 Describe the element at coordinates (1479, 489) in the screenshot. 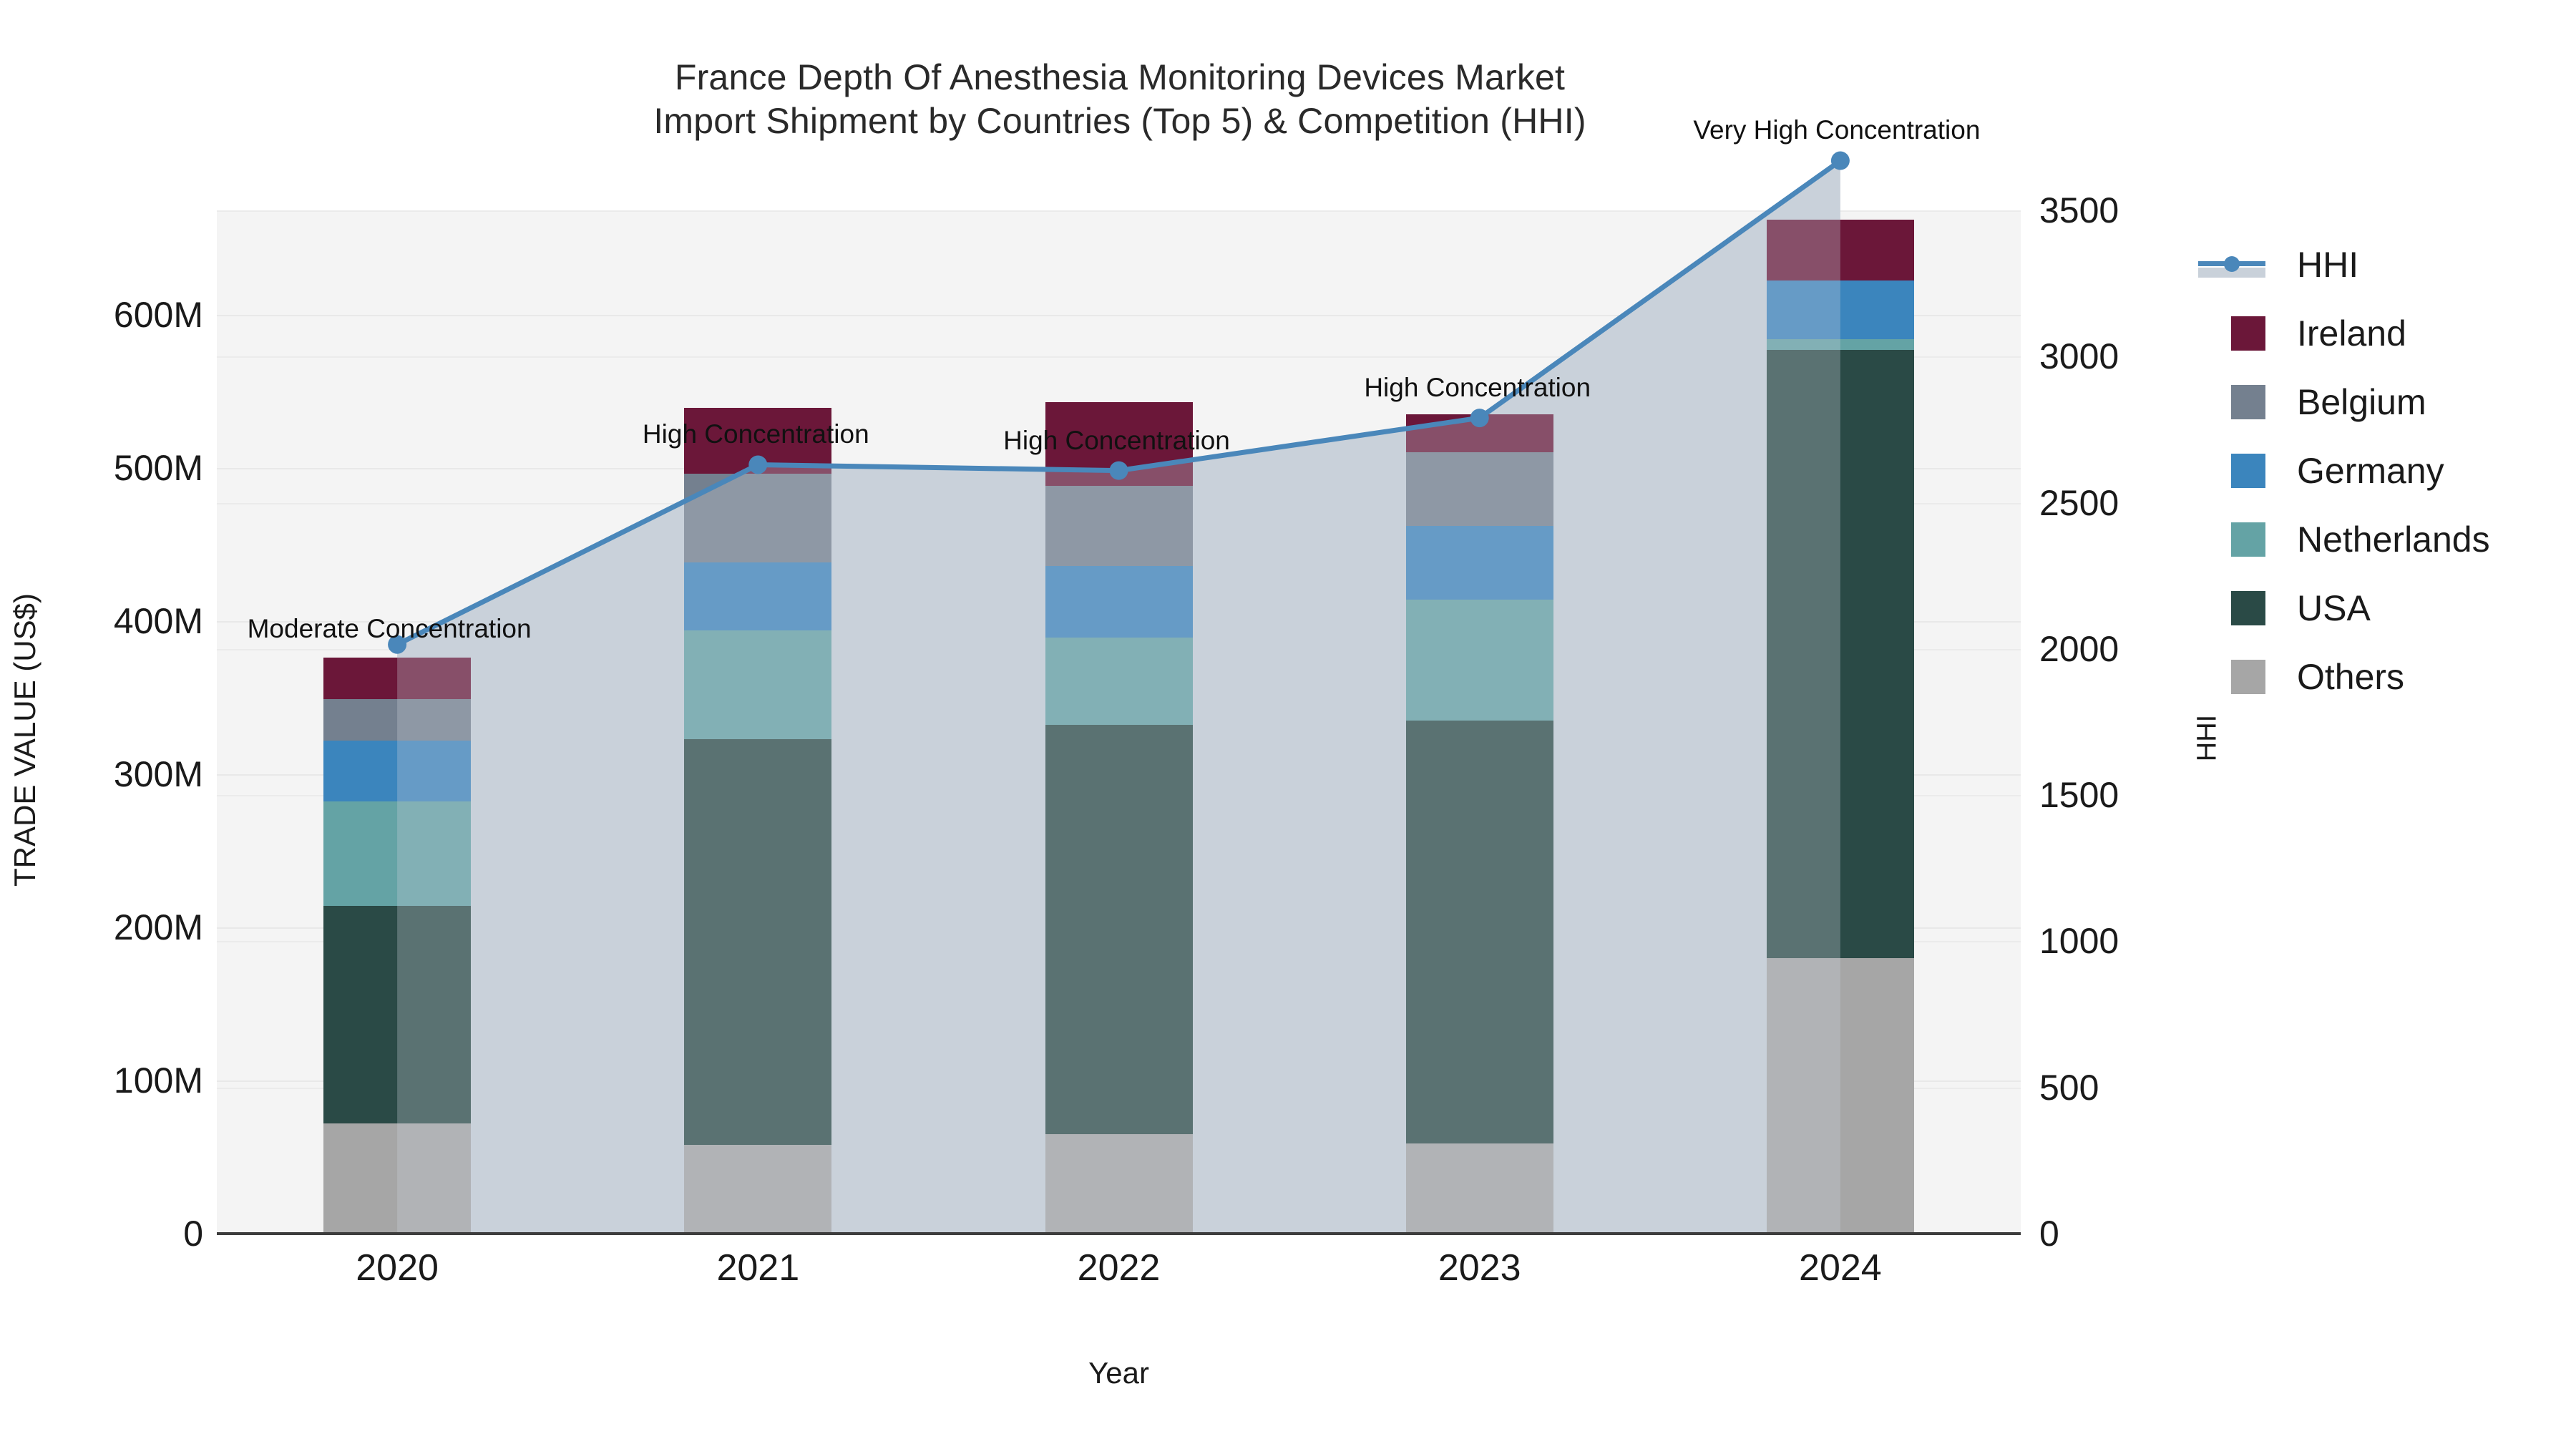

I see `bar-segment-belgium-2023` at that location.